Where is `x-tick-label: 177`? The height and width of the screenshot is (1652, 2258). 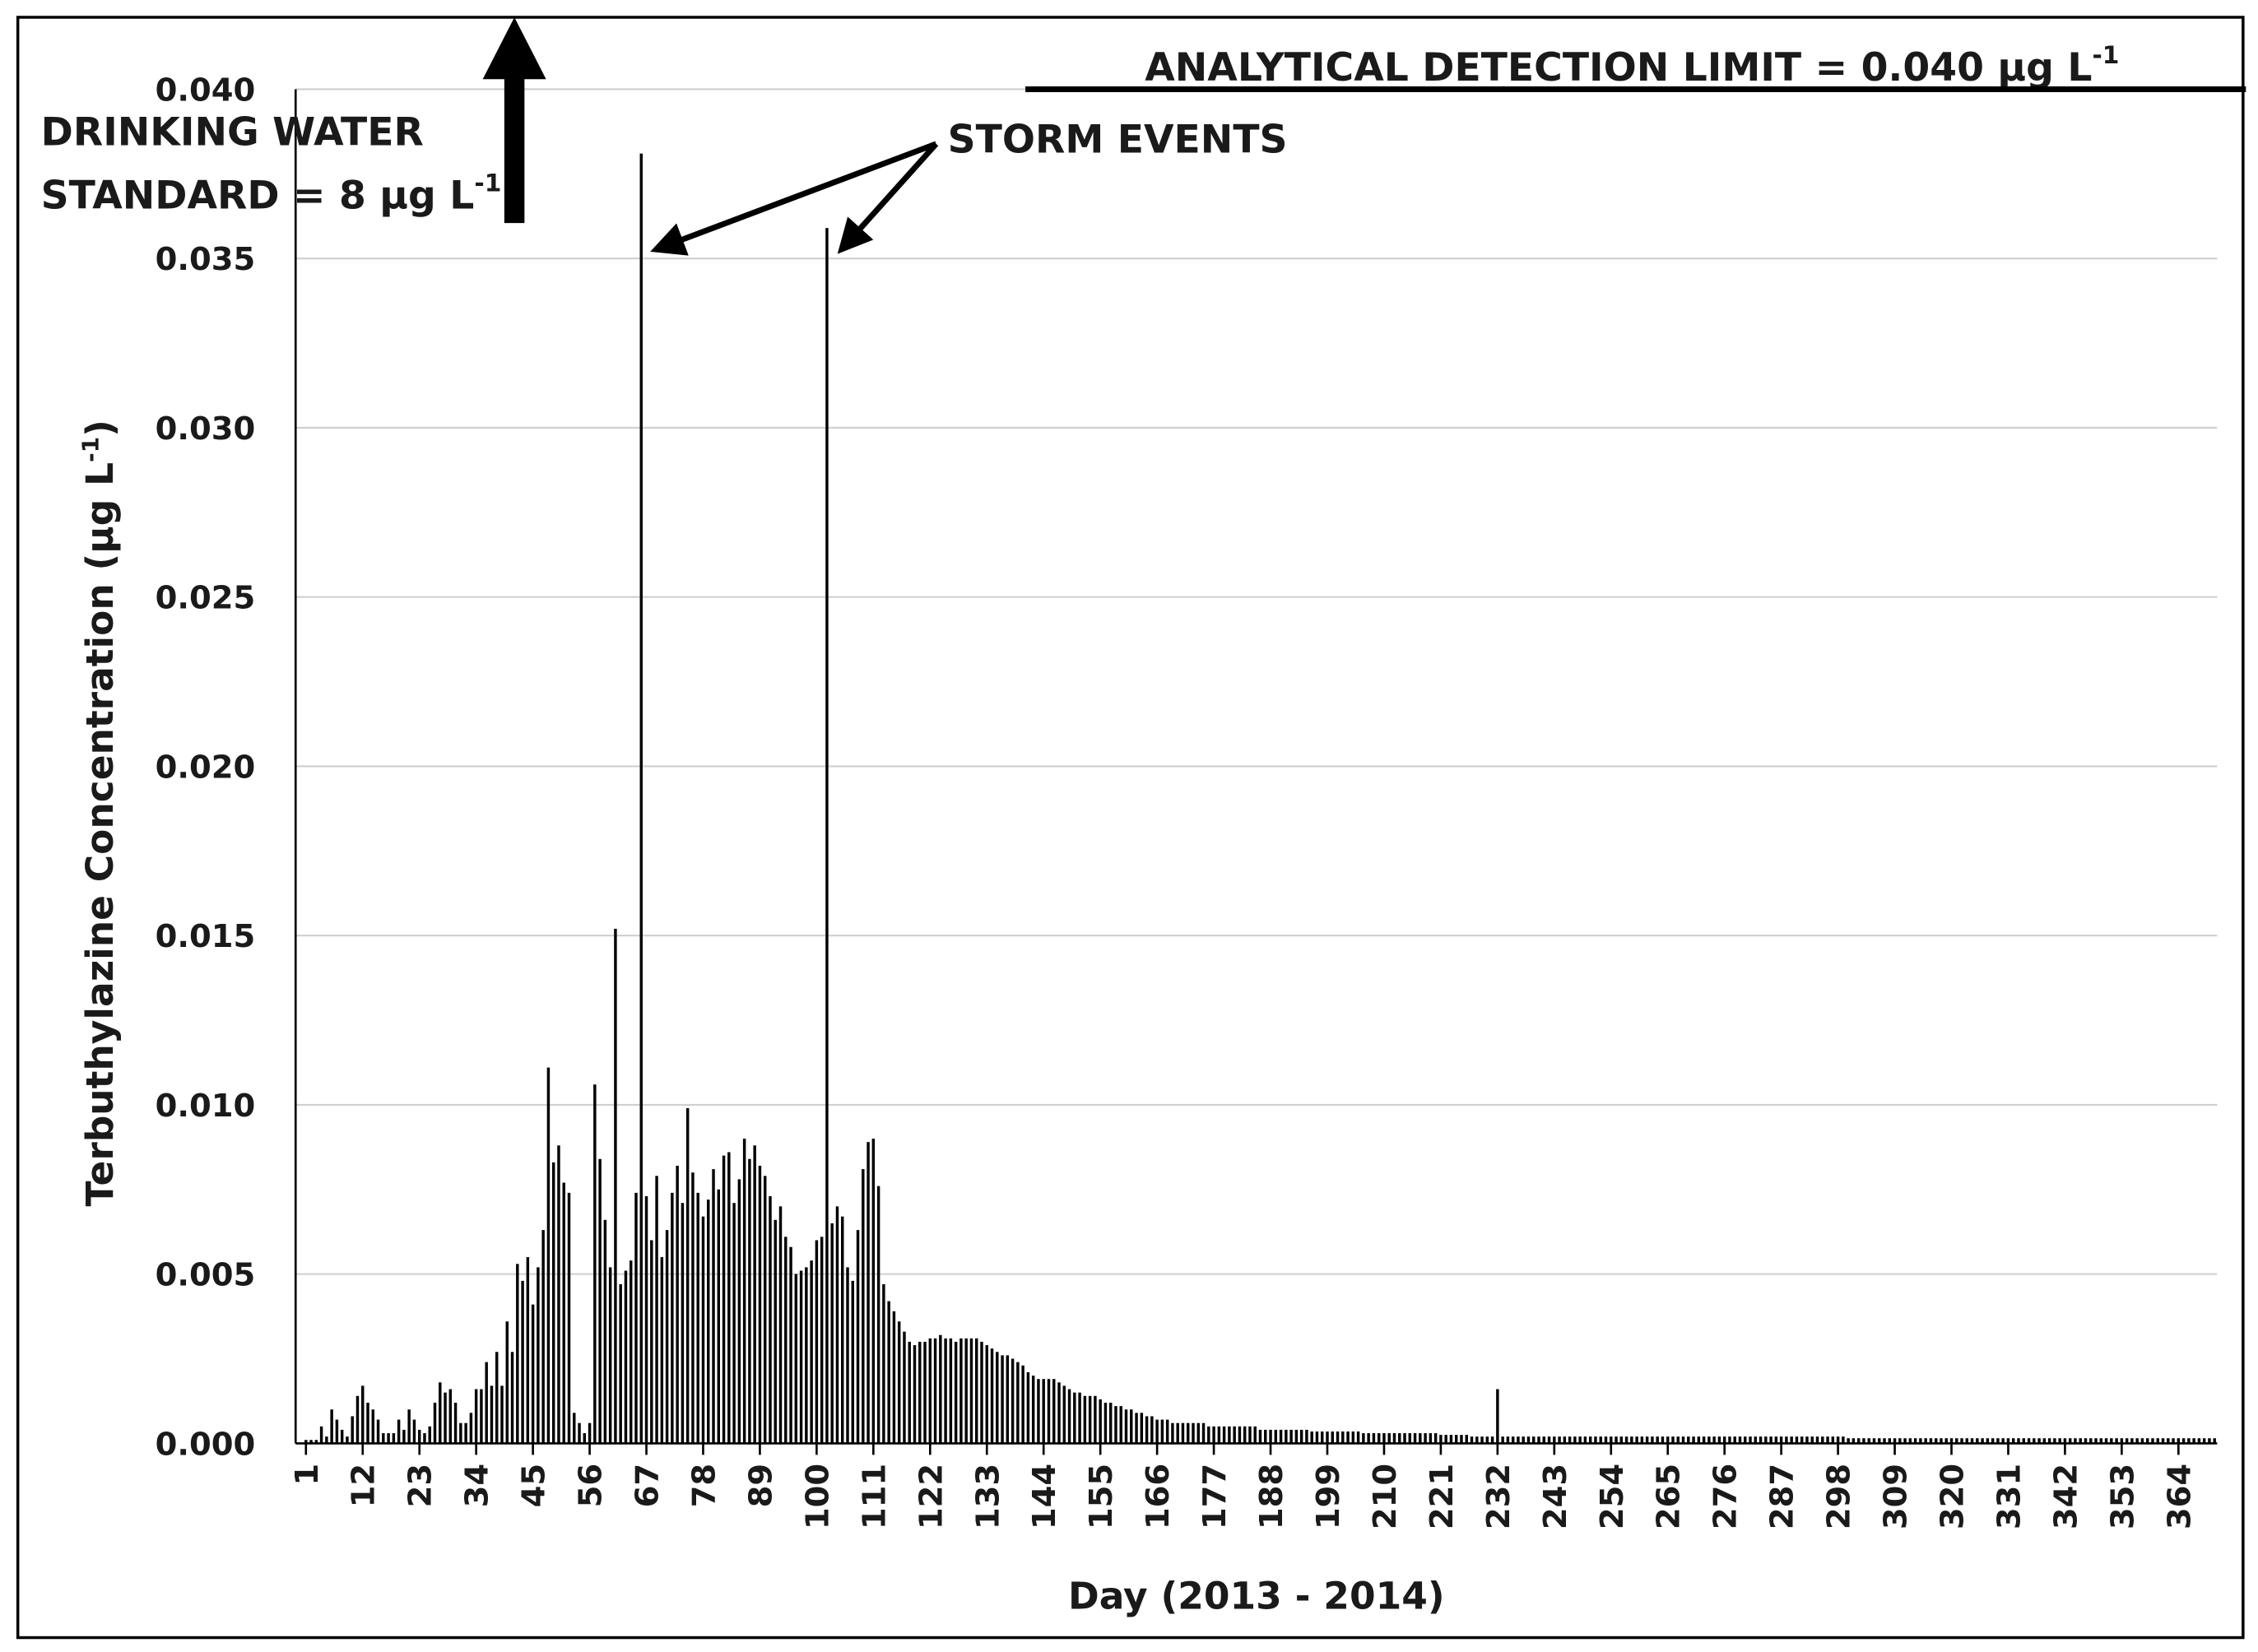
x-tick-label: 177 is located at coordinates (1215, 1497).